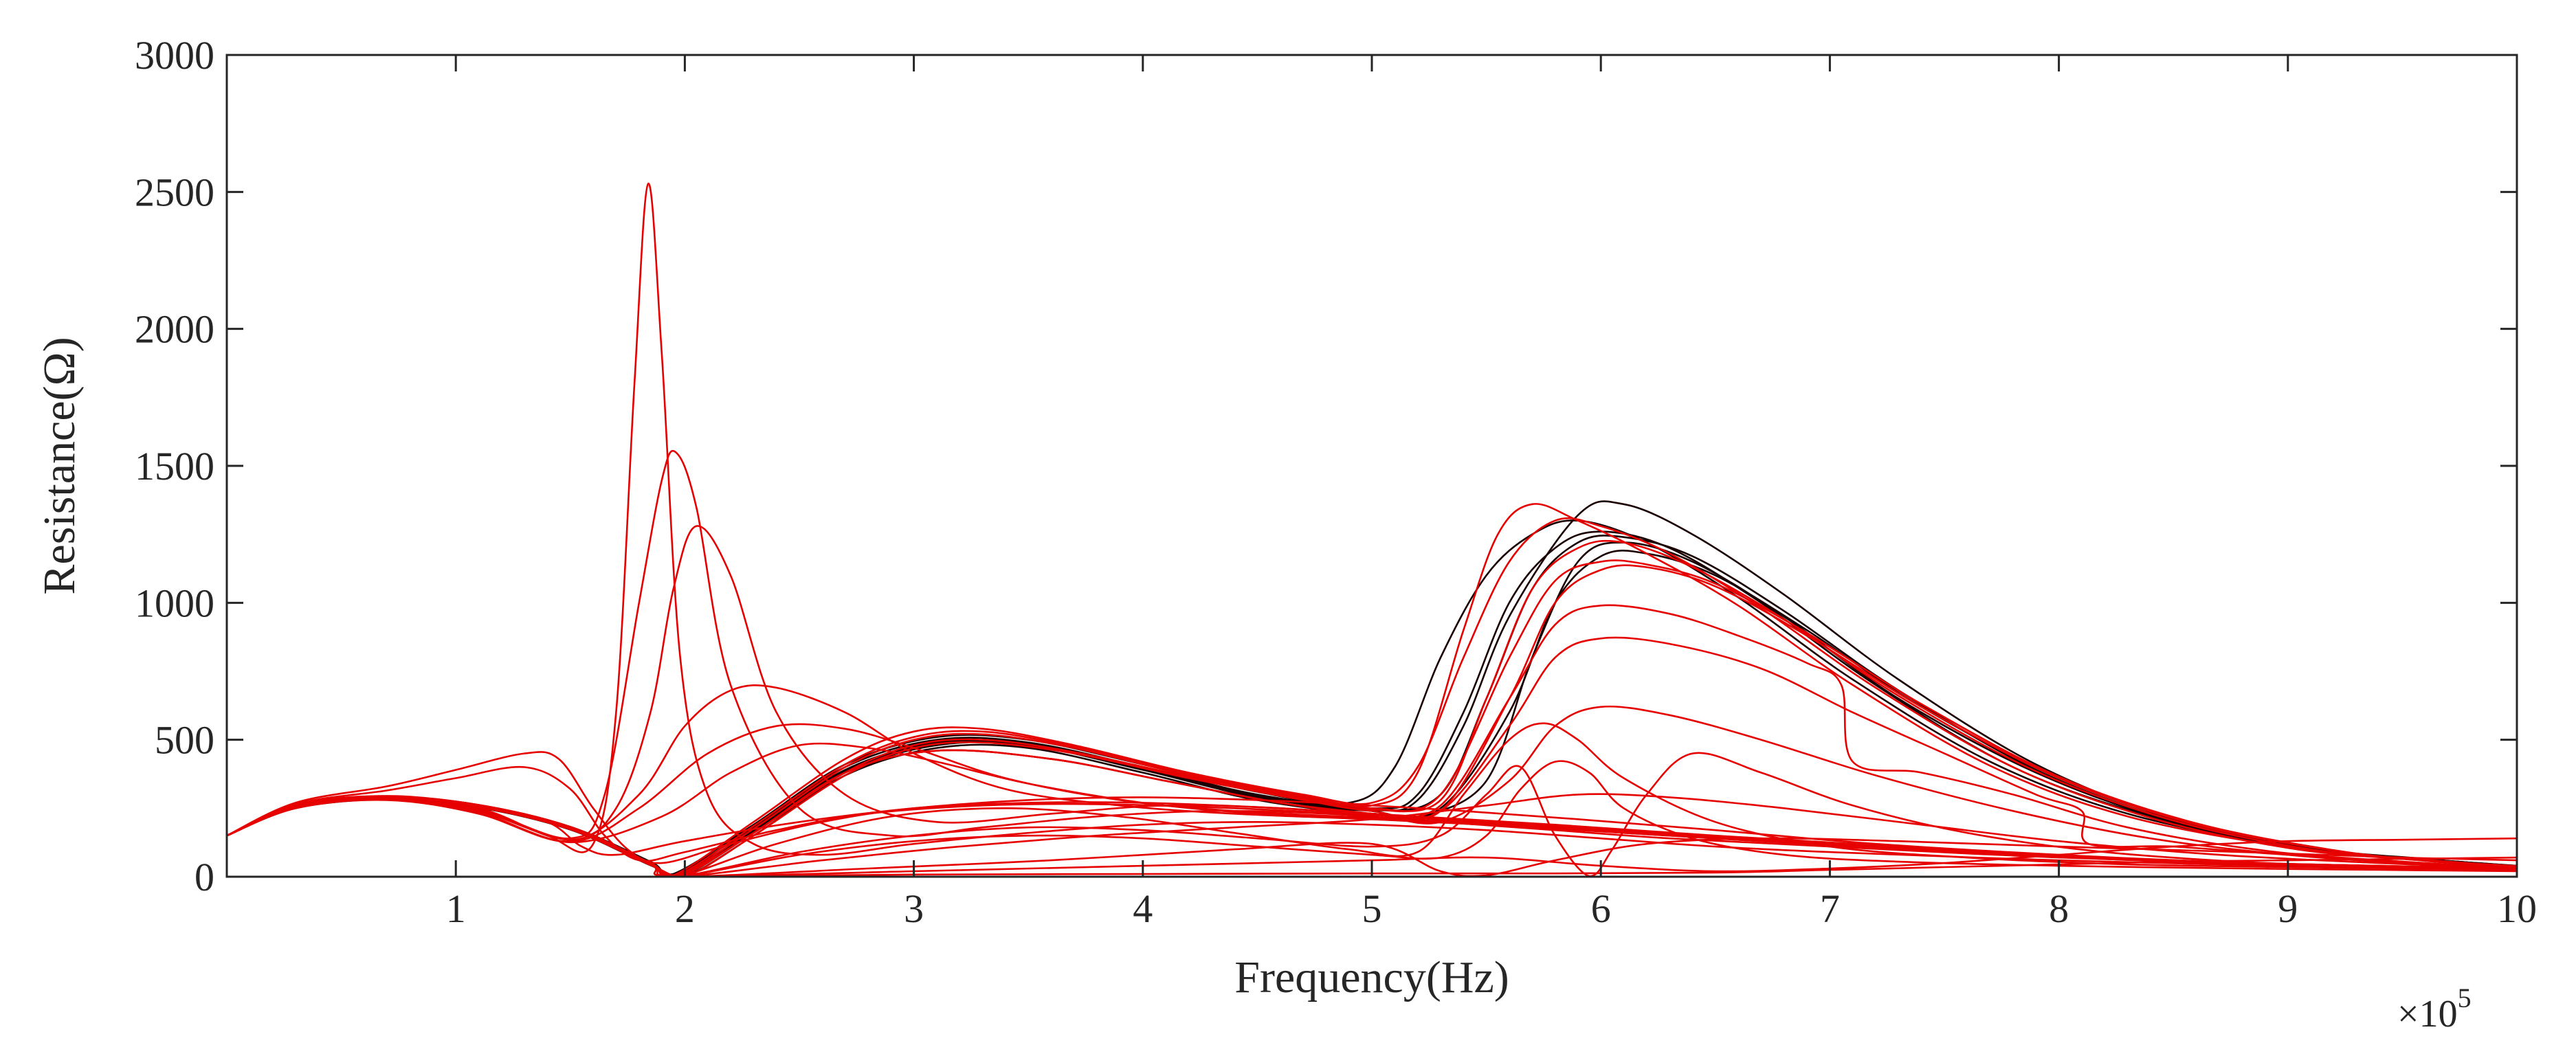 Image resolution: width=2576 pixels, height=1054 pixels. I want to click on x-tick-label: 2, so click(685, 908).